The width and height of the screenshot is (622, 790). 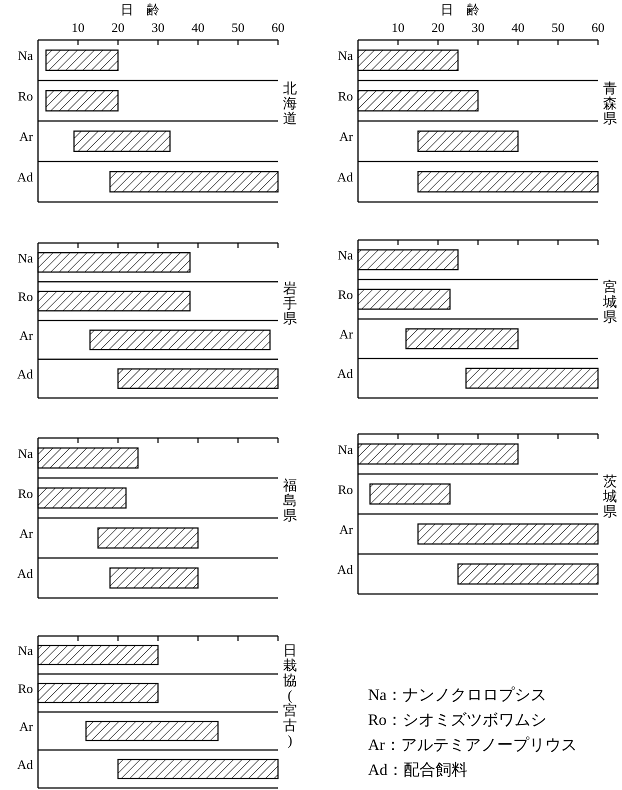 I want to click on text: 日栽協(宮古), so click(x=290, y=696).